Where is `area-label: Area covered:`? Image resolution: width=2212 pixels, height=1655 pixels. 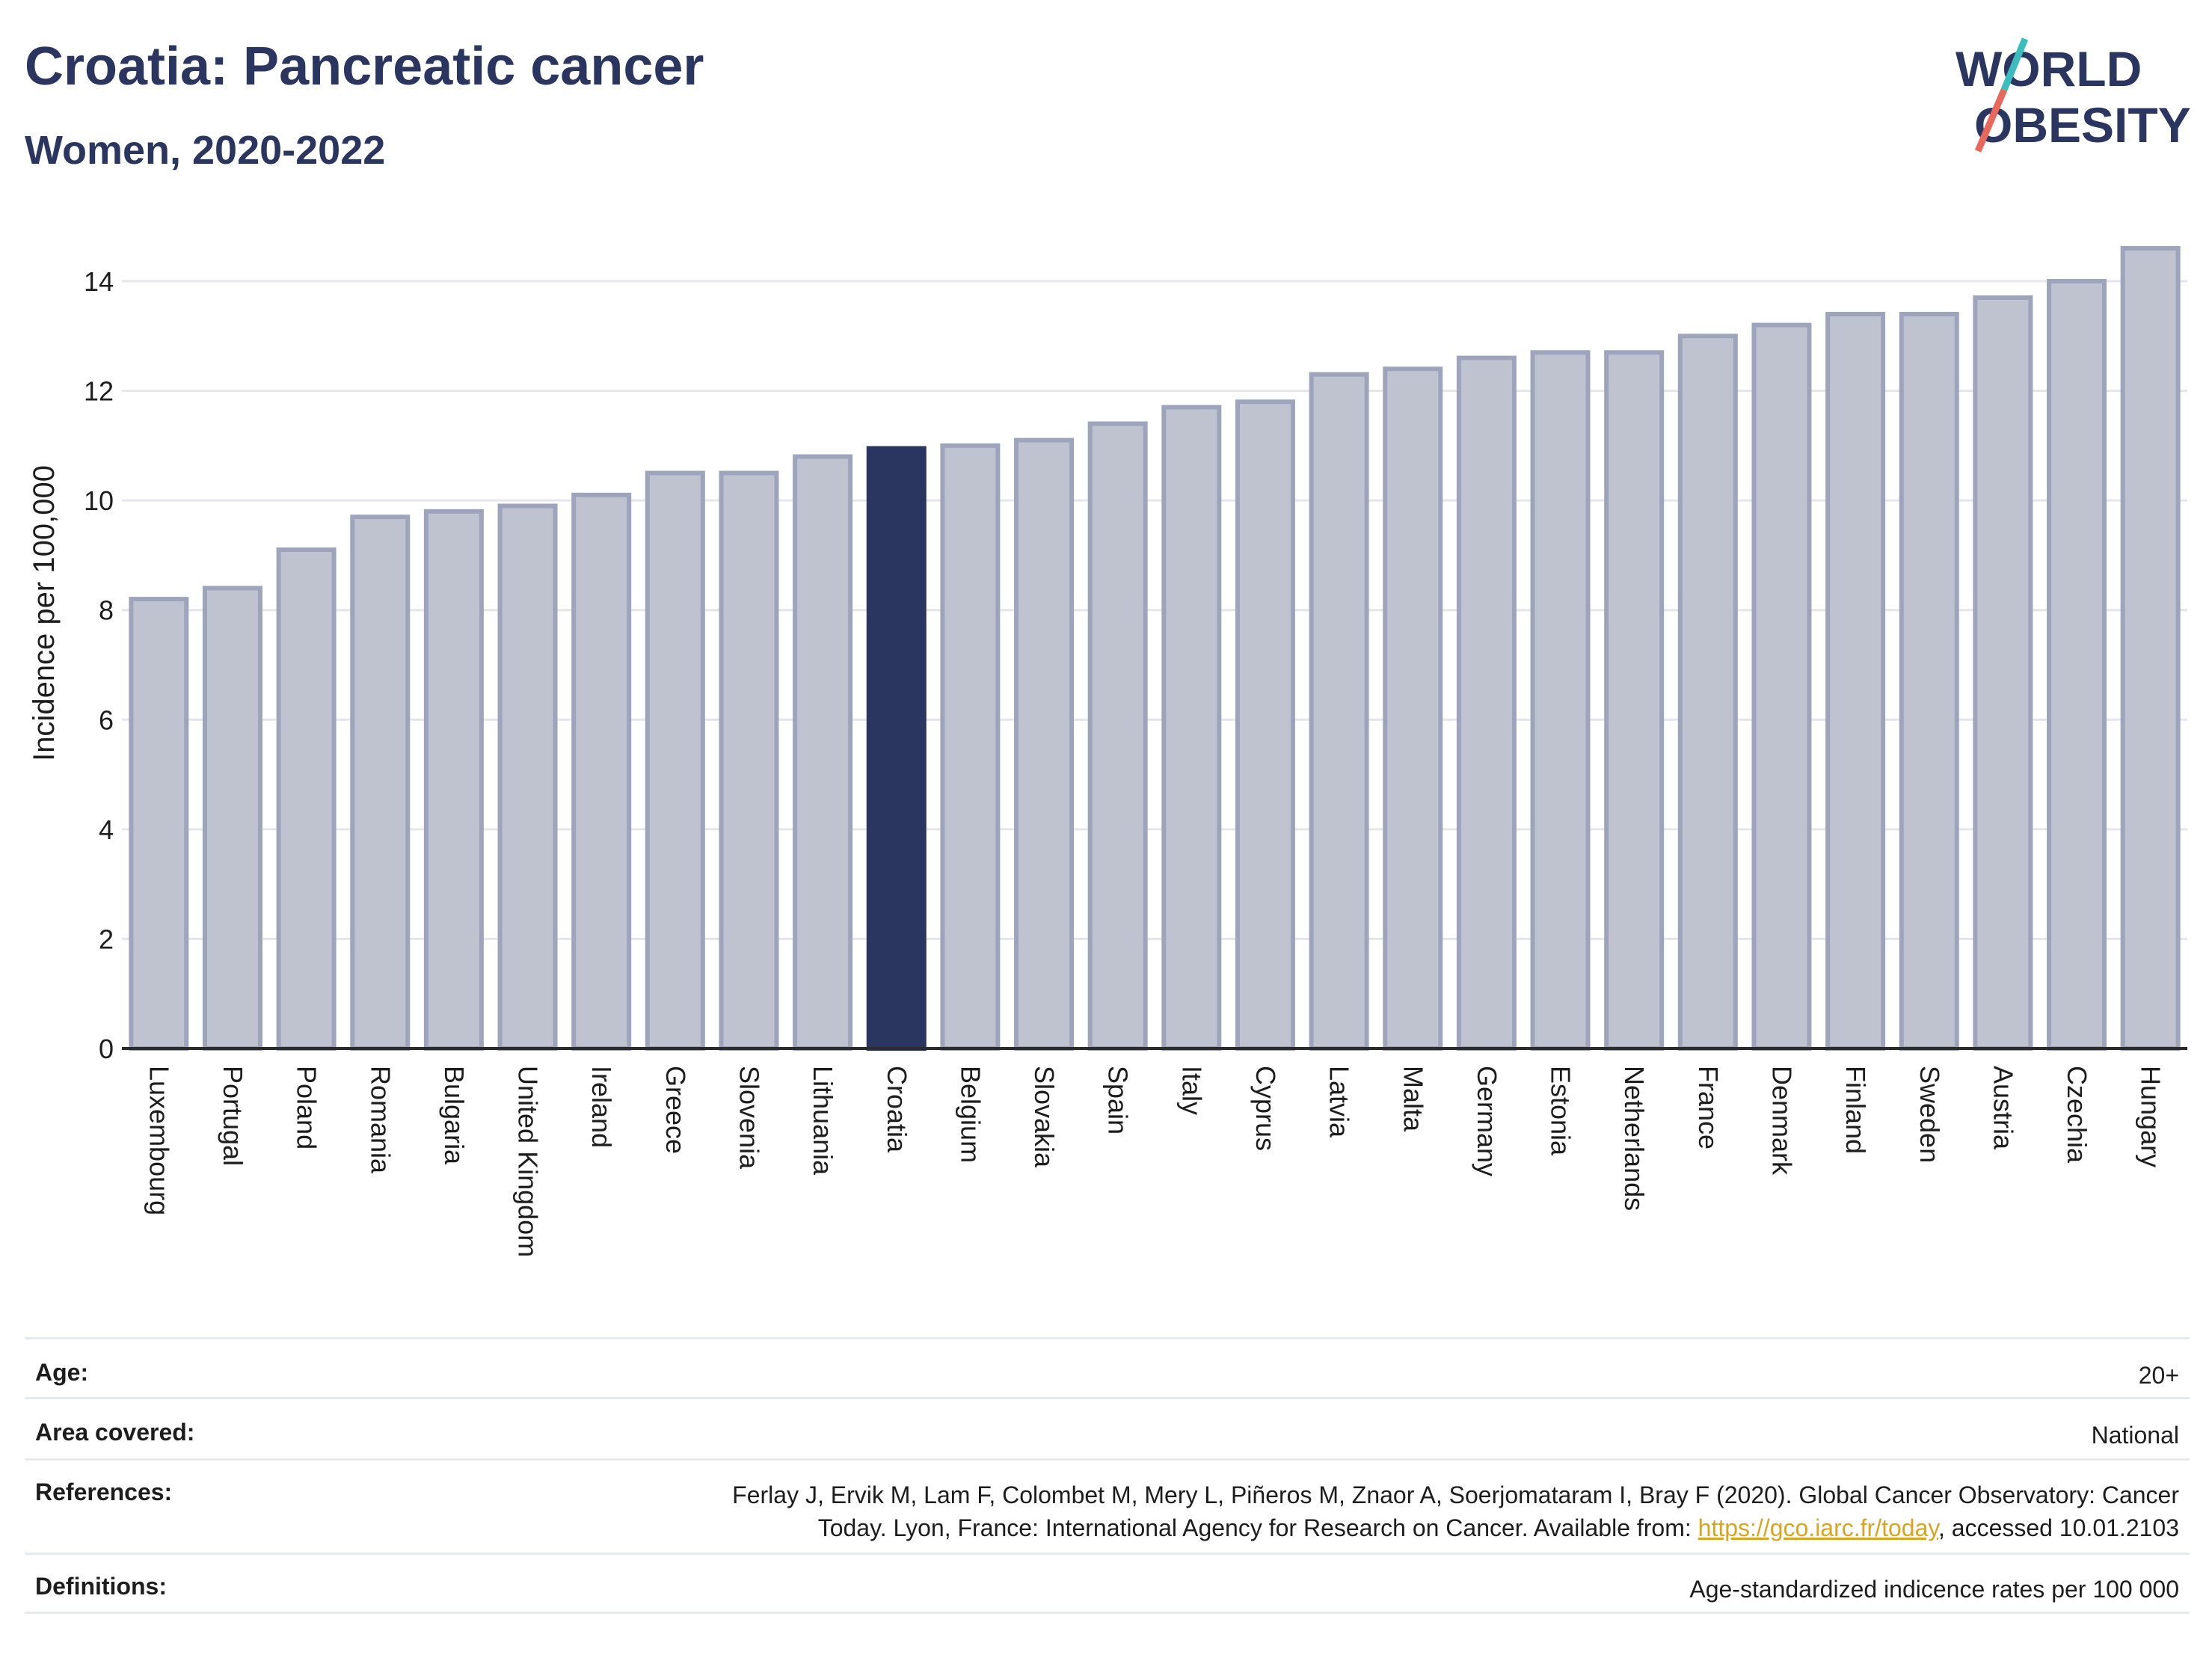 area-label: Area covered: is located at coordinates (115, 1432).